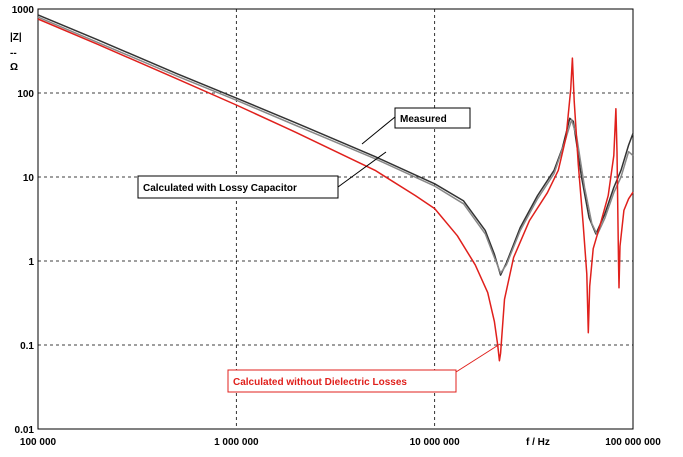 The height and width of the screenshot is (457, 683). What do you see at coordinates (633, 442) in the screenshot?
I see `x-tick-label: 100 000 000` at bounding box center [633, 442].